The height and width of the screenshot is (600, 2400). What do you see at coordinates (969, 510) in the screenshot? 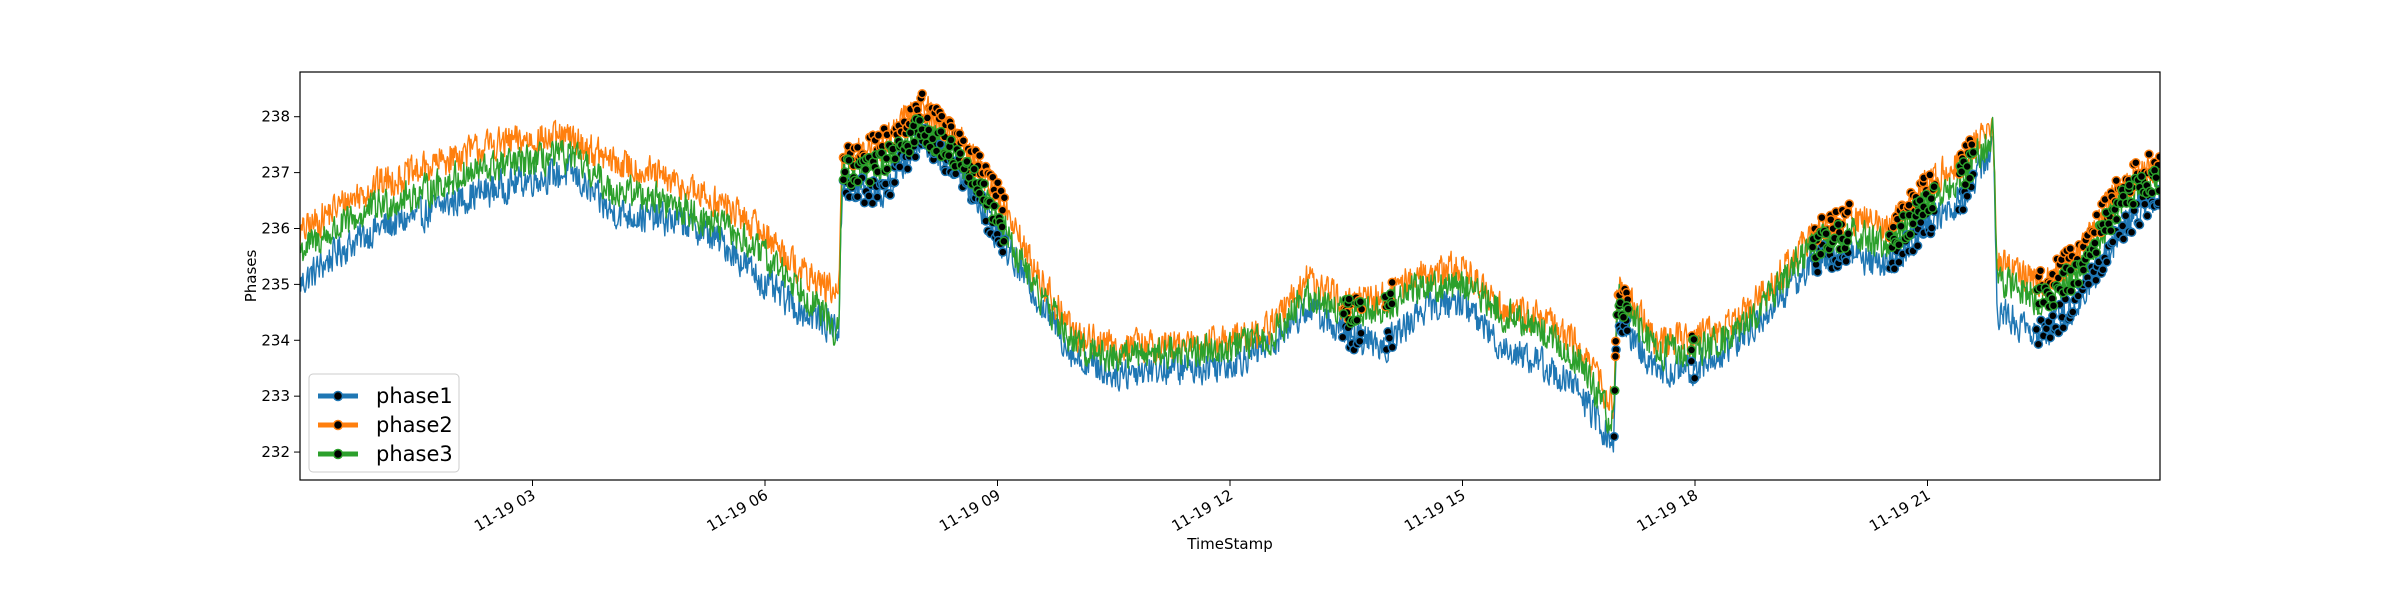
I see `x-tick-label: 11-19 09` at bounding box center [969, 510].